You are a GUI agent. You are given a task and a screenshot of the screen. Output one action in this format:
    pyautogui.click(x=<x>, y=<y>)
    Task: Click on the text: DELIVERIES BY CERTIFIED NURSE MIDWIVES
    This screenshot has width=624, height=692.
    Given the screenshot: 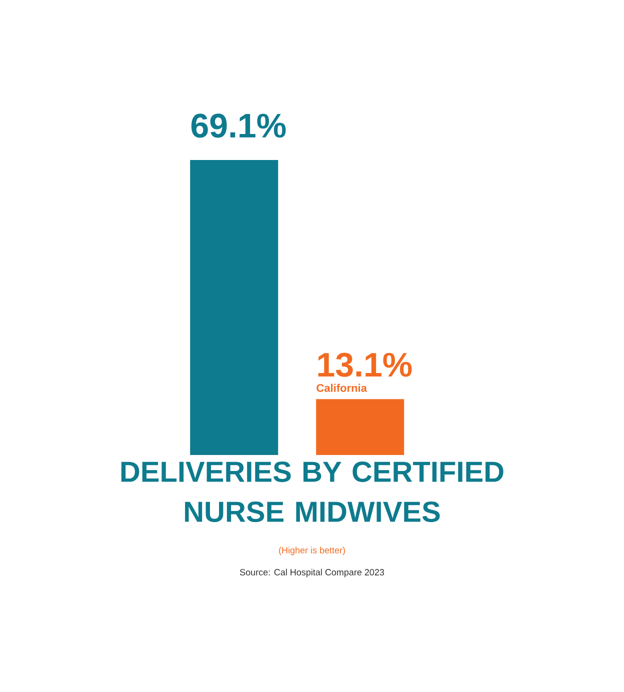 What is the action you would take?
    pyautogui.click(x=312, y=492)
    